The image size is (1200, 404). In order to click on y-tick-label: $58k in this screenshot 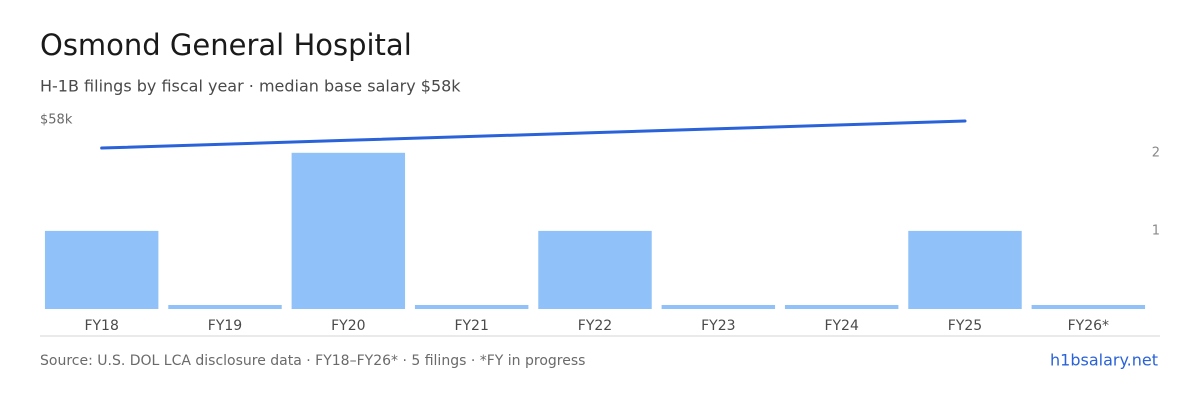, I will do `click(56, 120)`.